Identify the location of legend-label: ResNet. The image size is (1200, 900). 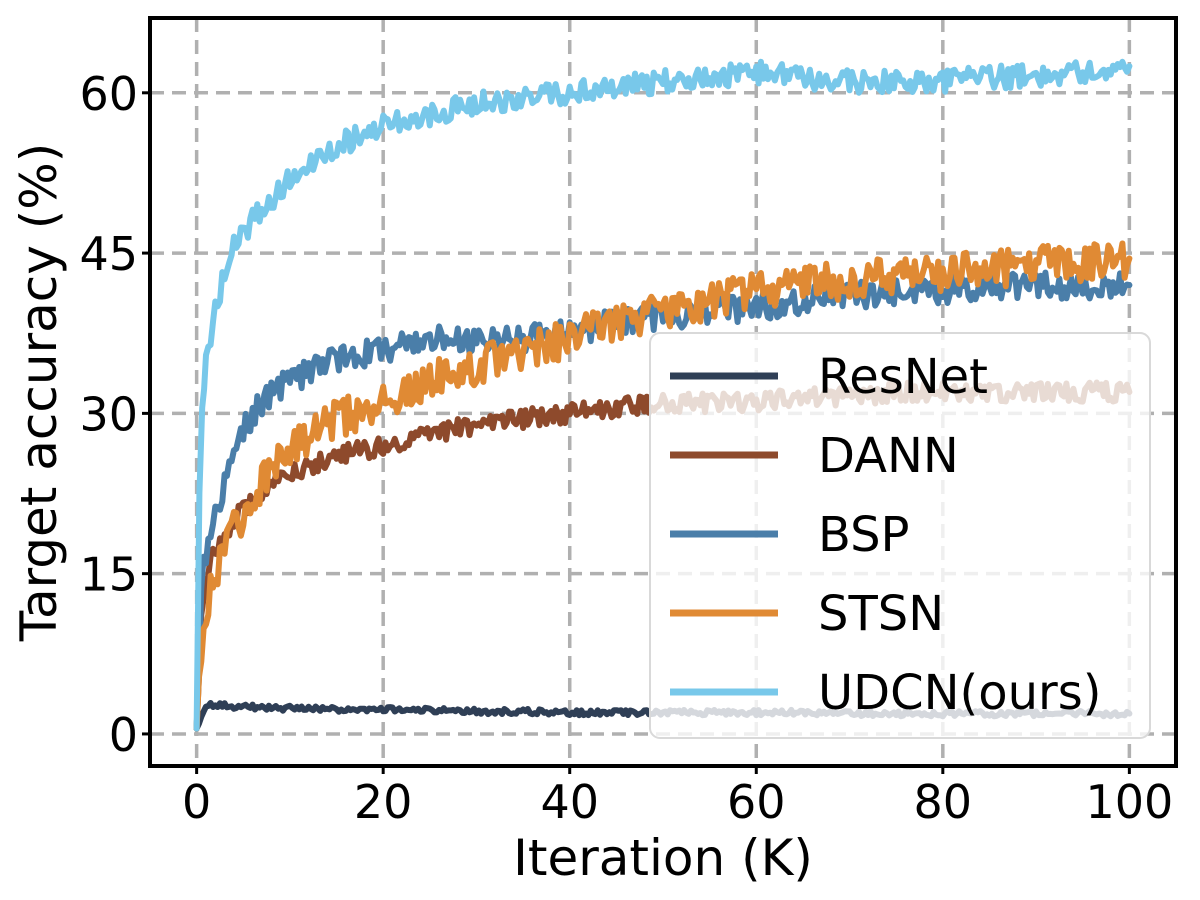
(903, 377).